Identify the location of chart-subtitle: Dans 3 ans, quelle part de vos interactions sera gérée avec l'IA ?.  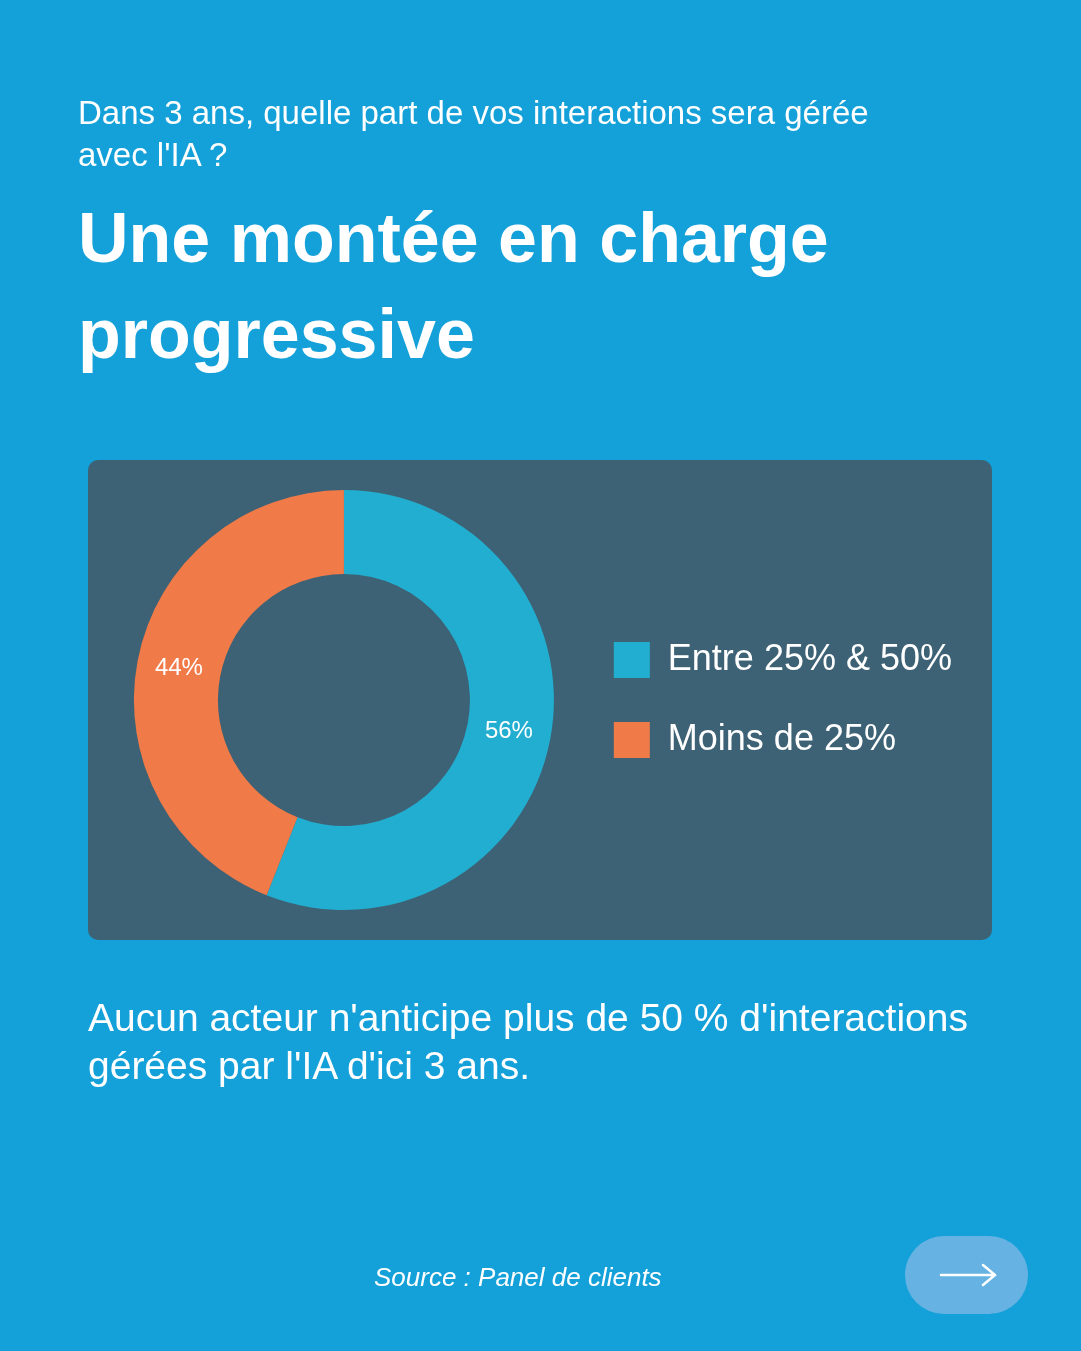
(474, 134).